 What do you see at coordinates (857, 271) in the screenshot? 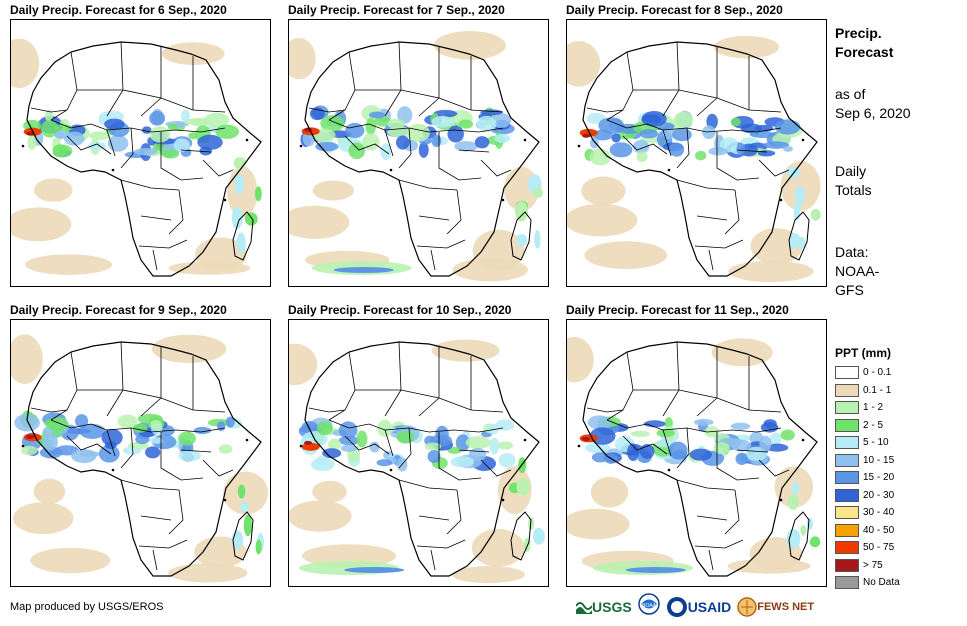
I see `data-source: Data: NOAA- GFS` at bounding box center [857, 271].